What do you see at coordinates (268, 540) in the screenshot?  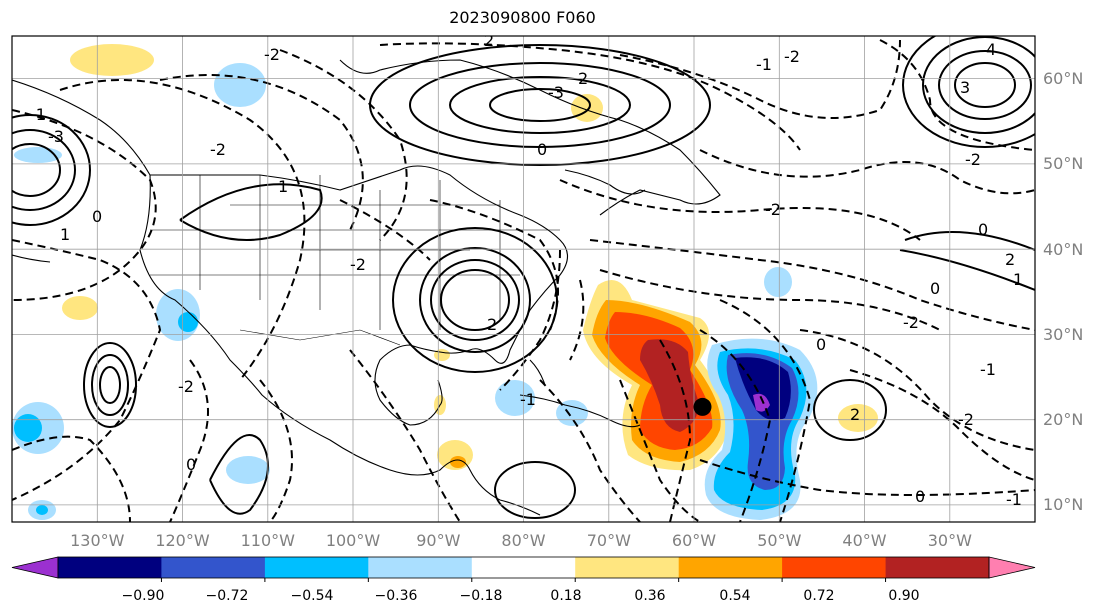 I see `lon-tick-label: 110°W` at bounding box center [268, 540].